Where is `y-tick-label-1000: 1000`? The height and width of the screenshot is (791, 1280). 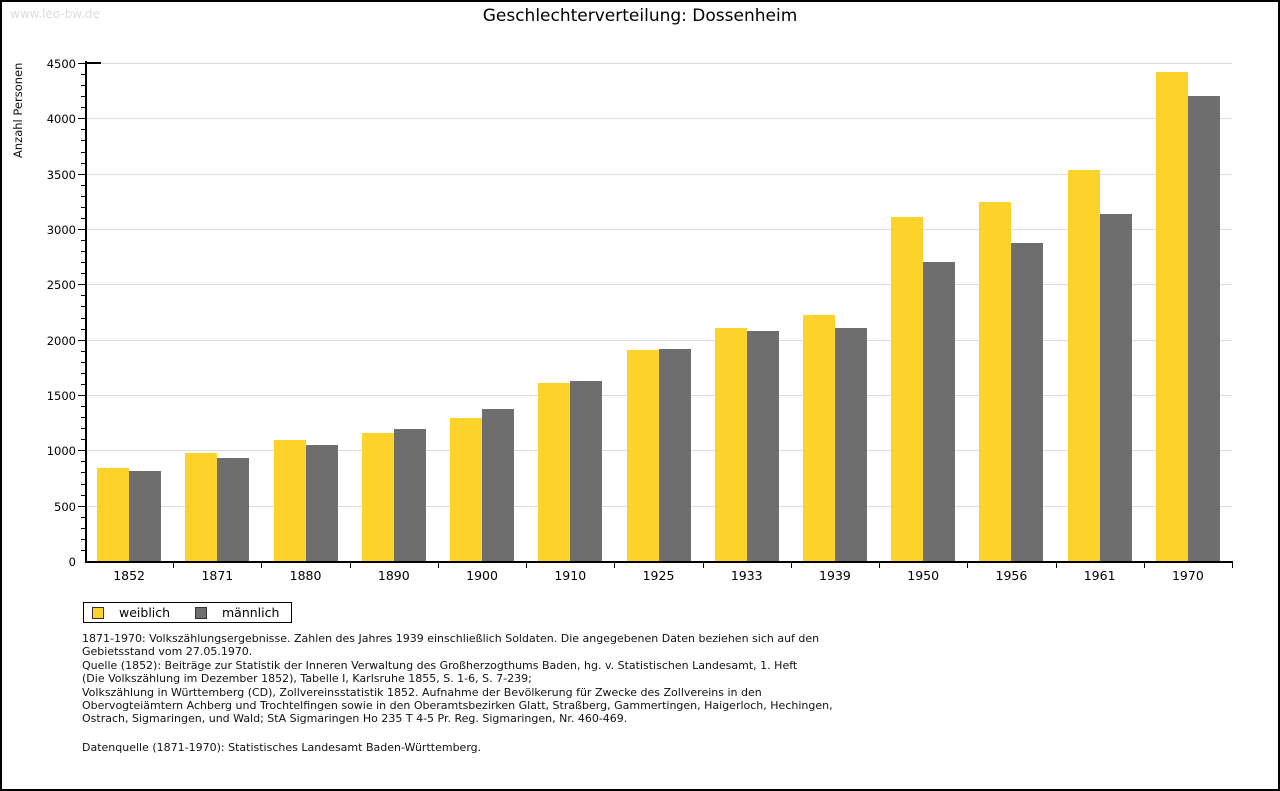 y-tick-label-1000: 1000 is located at coordinates (61, 451).